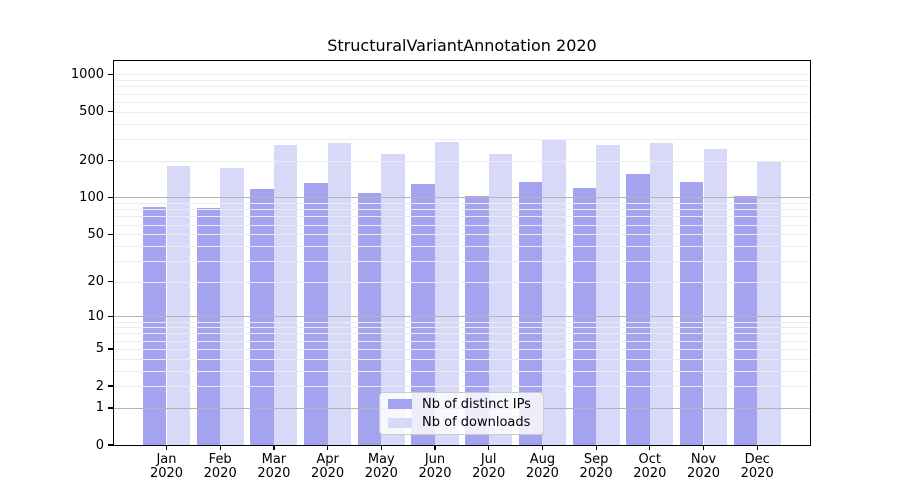 The image size is (900, 500). Describe the element at coordinates (596, 467) in the screenshot. I see `x-axis-tick-label: Sep 2020` at that location.